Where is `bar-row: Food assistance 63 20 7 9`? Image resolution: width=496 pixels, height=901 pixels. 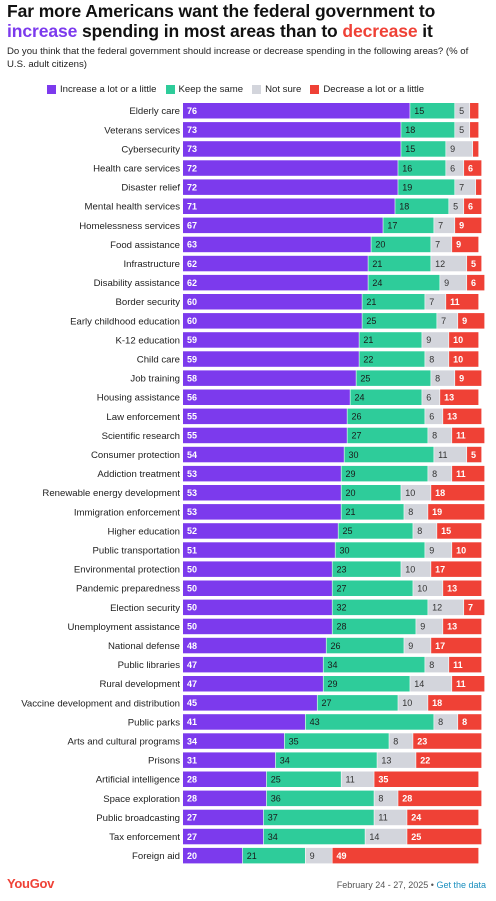
bar-row: Food assistance 63 20 7 9 is located at coordinates (294, 244).